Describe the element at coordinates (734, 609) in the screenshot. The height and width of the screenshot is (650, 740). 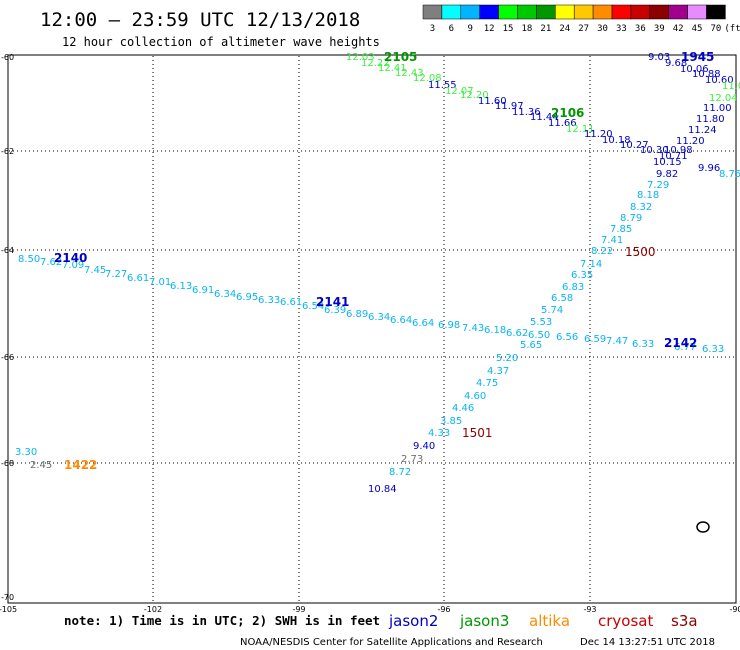
I see `lon-tick-label: -90` at that location.